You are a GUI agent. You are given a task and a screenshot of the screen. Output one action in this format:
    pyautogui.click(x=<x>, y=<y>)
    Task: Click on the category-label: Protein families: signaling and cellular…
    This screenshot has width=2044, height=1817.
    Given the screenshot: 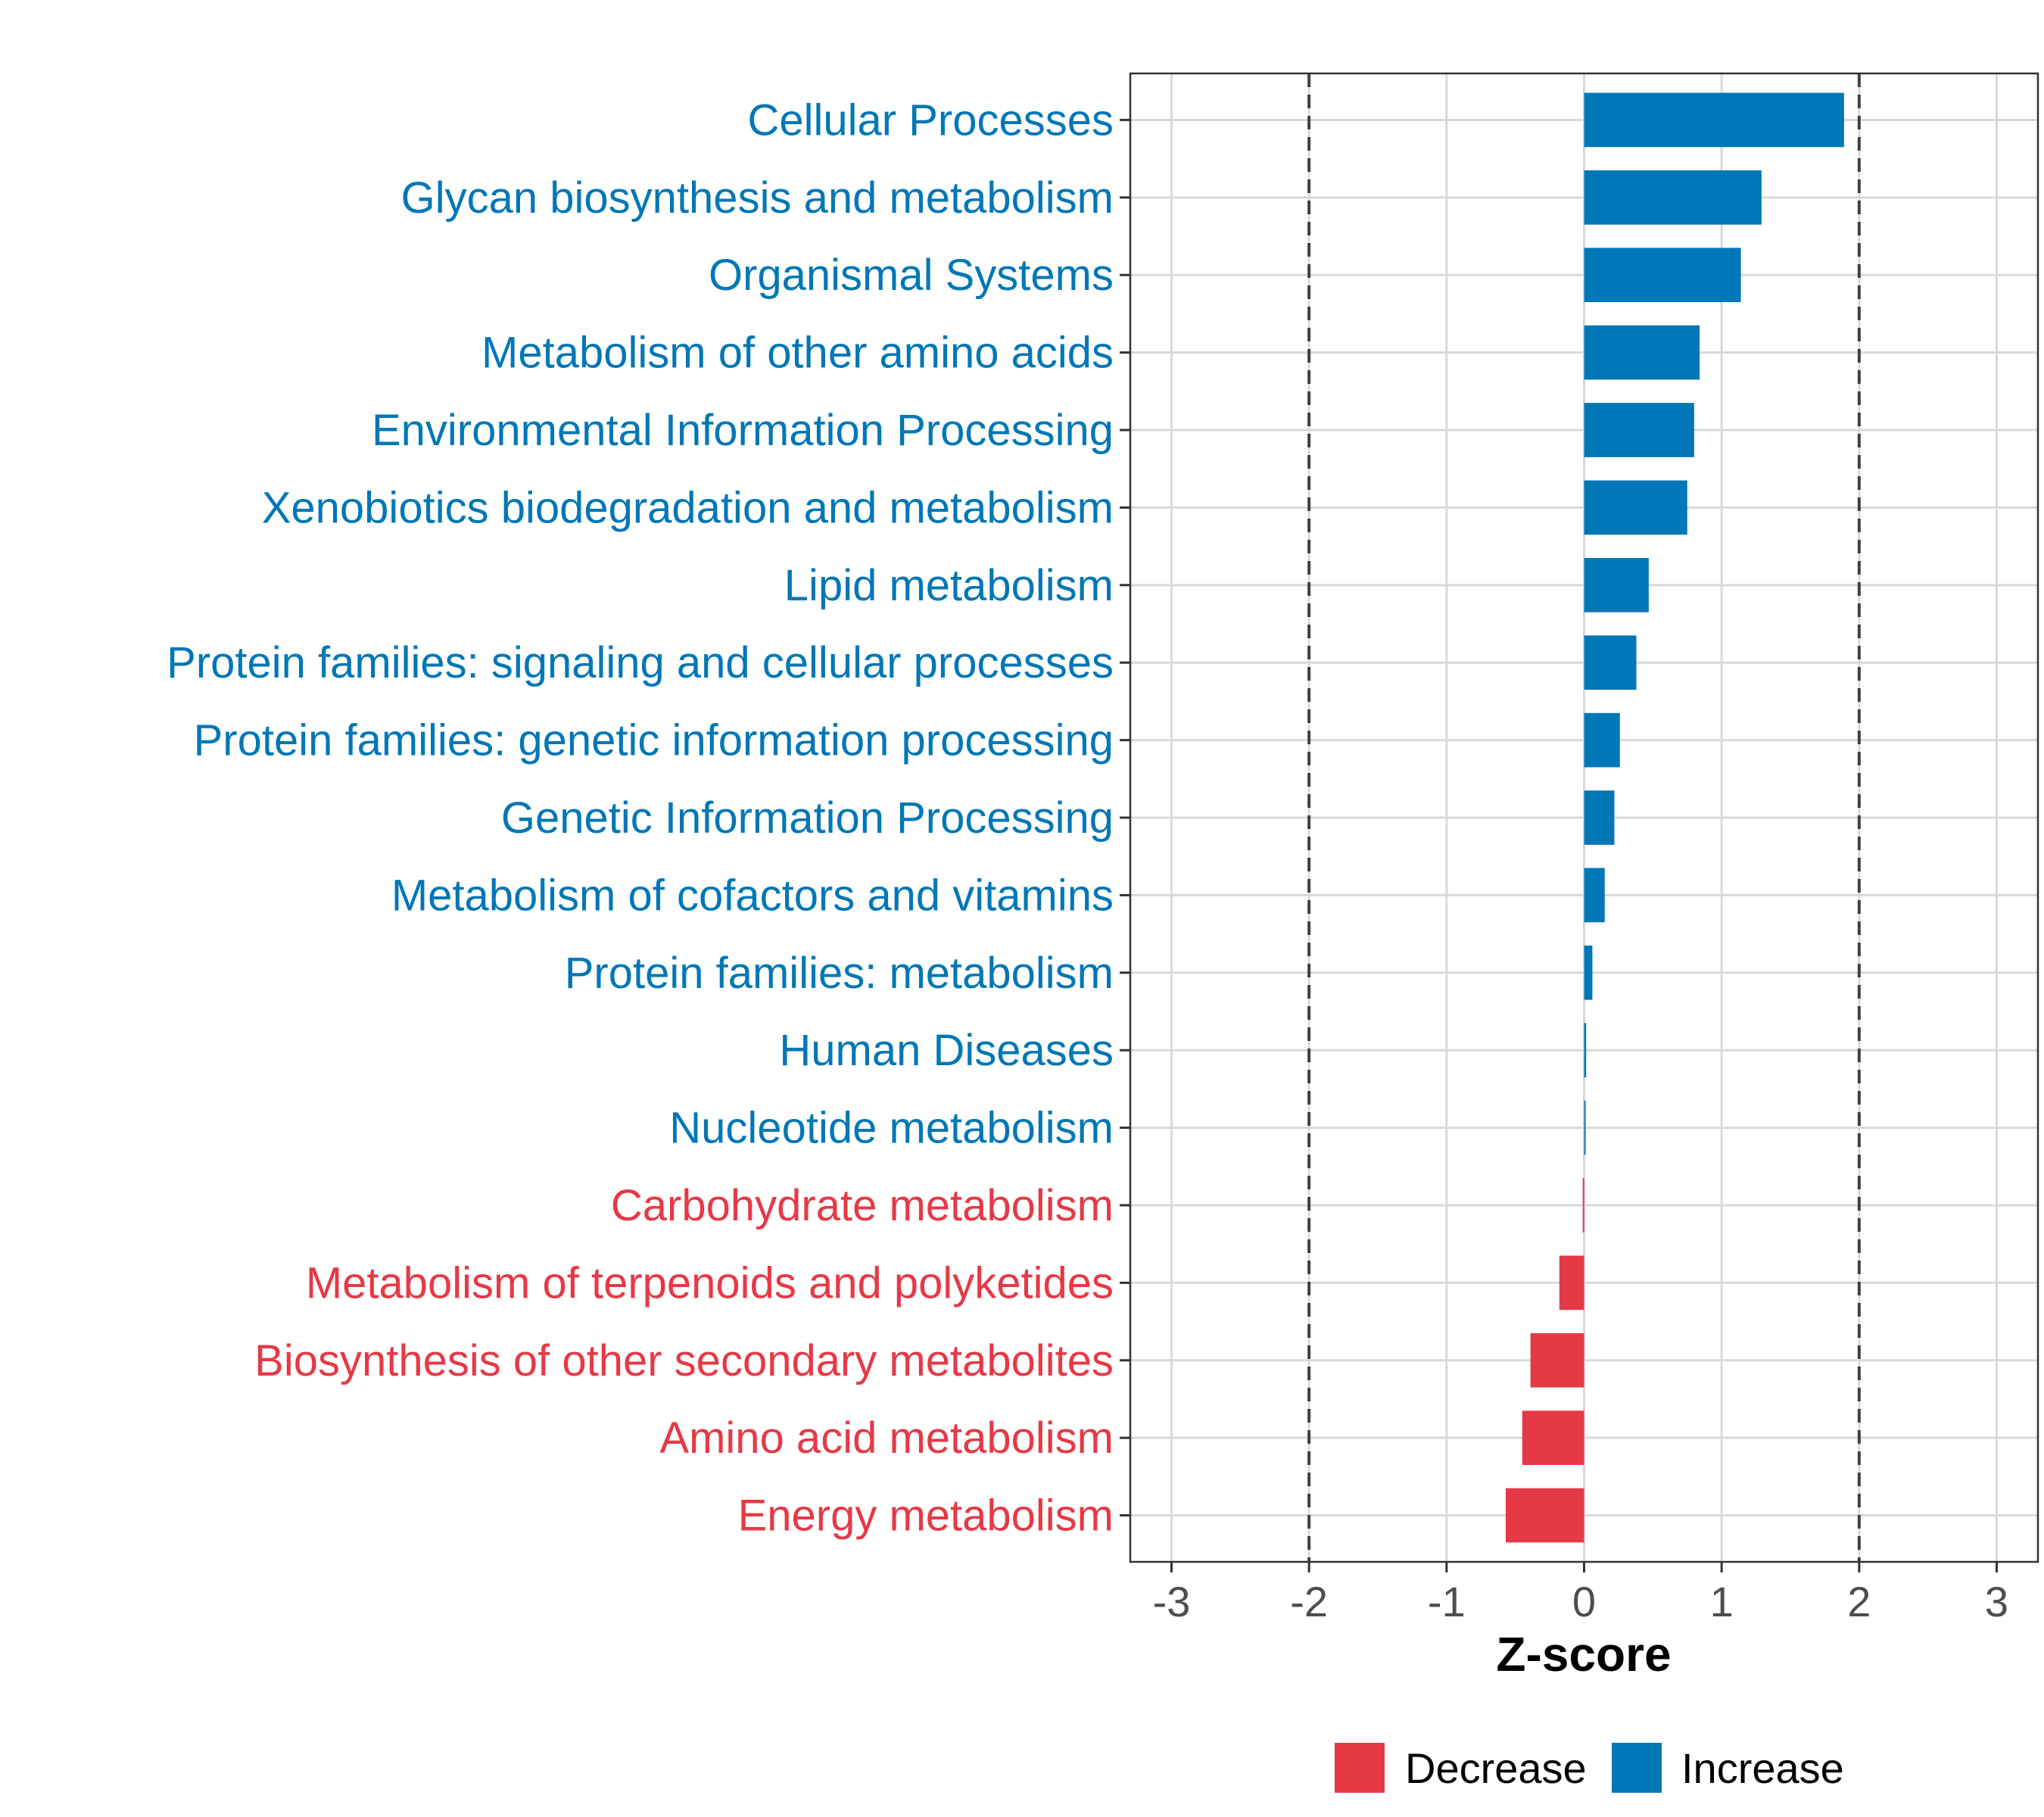 What is the action you would take?
    pyautogui.click(x=640, y=662)
    